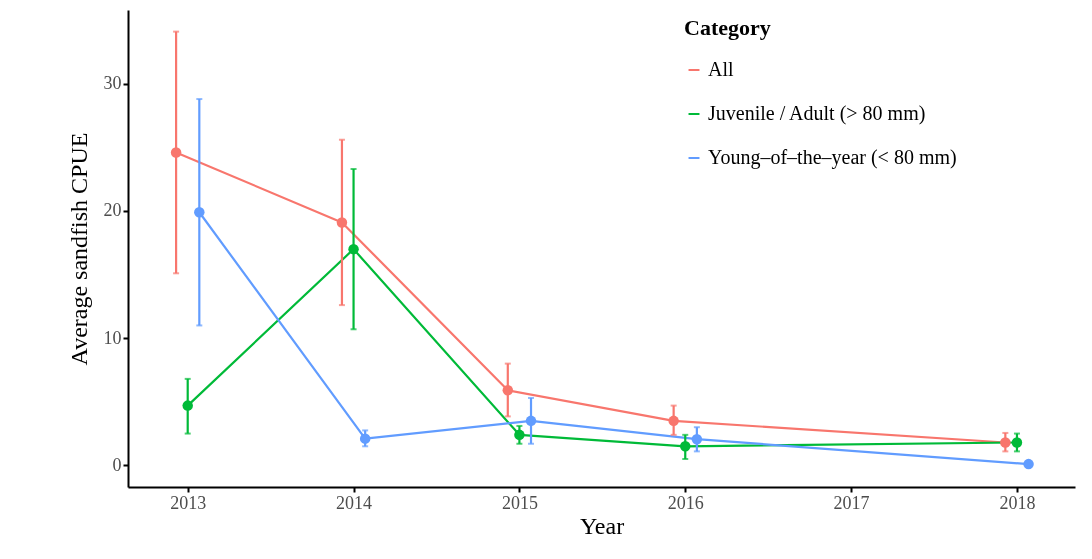  I want to click on x-tick-label: 2015, so click(519, 502).